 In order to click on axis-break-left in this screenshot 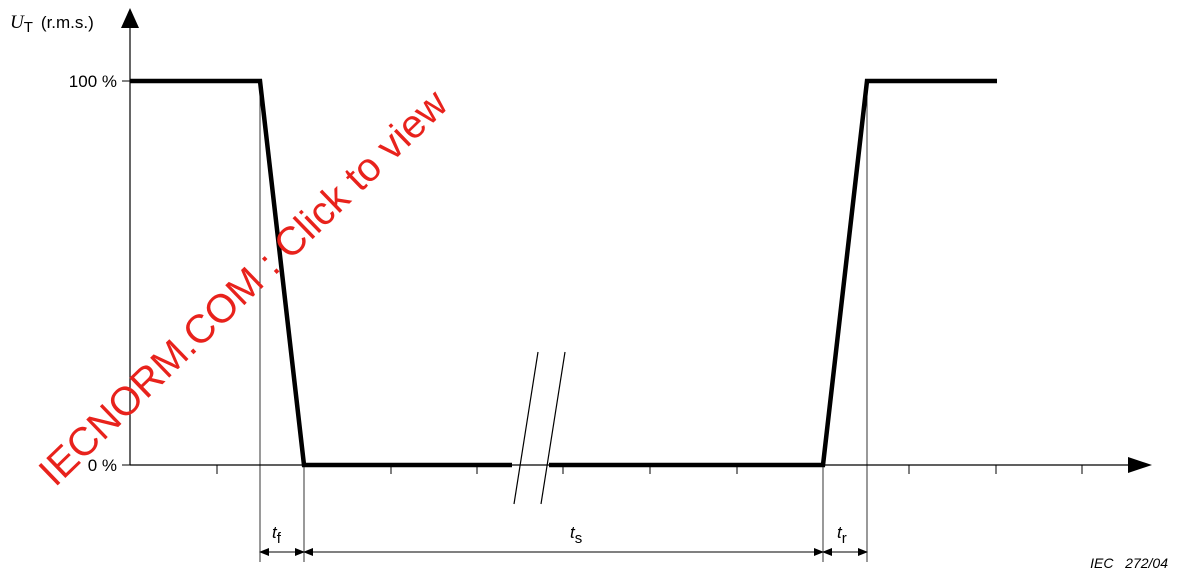, I will do `click(526, 428)`.